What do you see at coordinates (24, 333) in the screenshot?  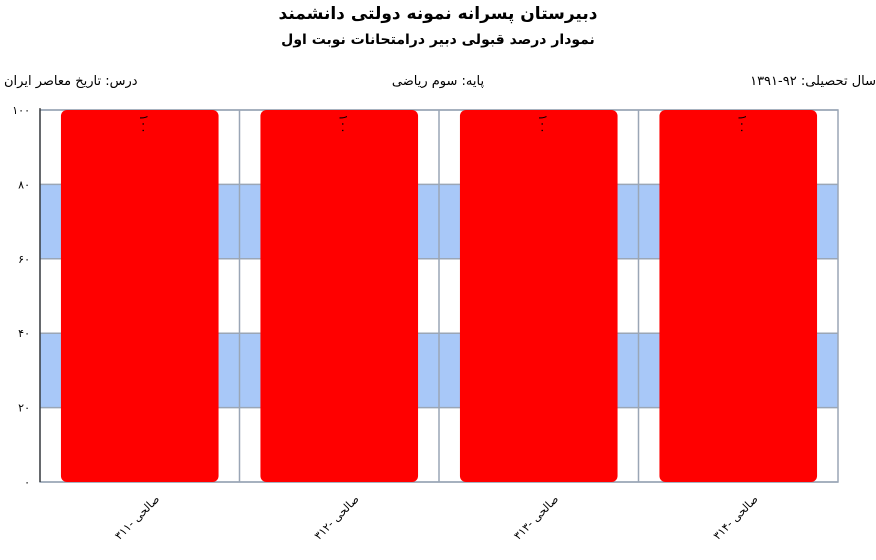 I see `y-tick-label: ۴۰` at bounding box center [24, 333].